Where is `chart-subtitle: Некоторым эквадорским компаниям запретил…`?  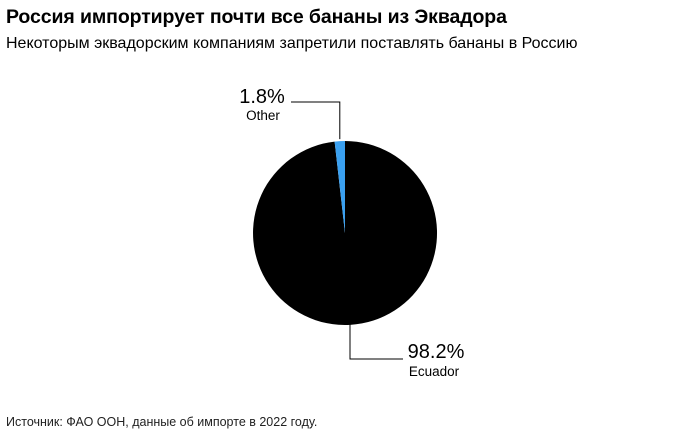
chart-subtitle: Некоторым эквадорским компаниям запретил… is located at coordinates (292, 43).